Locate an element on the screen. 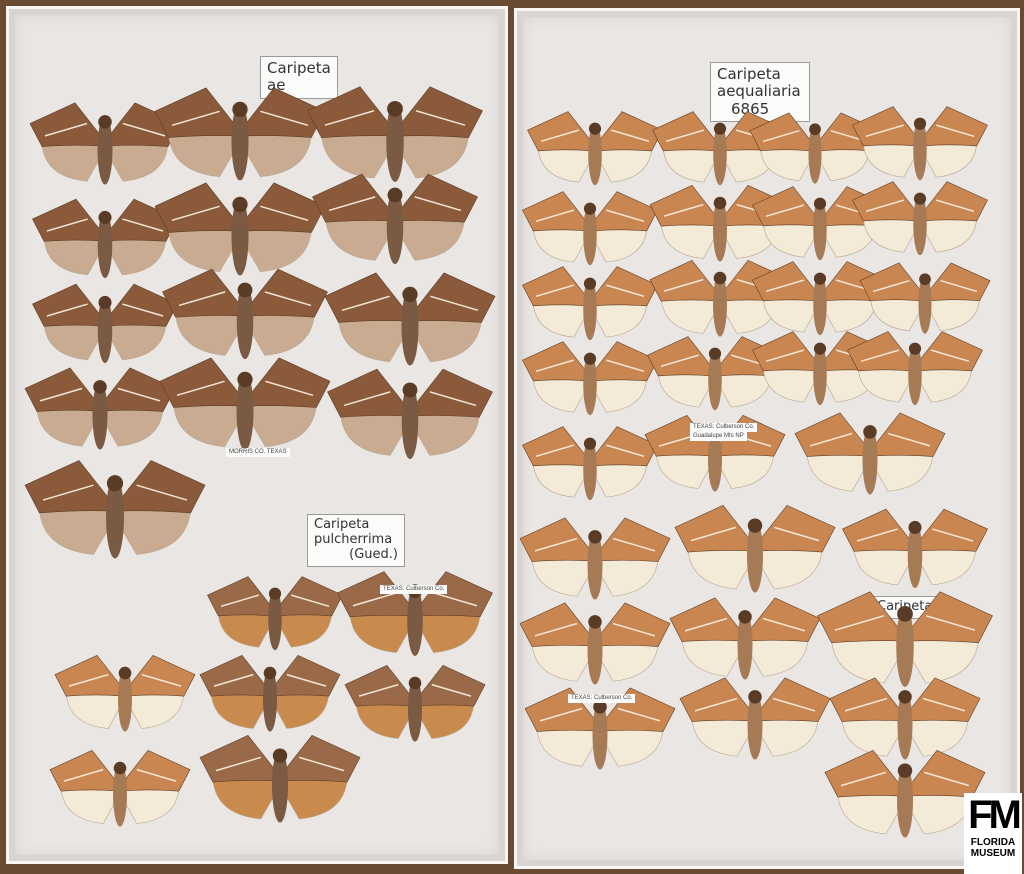 Image resolution: width=1024 pixels, height=874 pixels. locality-label: TEXAS: Culberson Co. is located at coordinates (602, 698).